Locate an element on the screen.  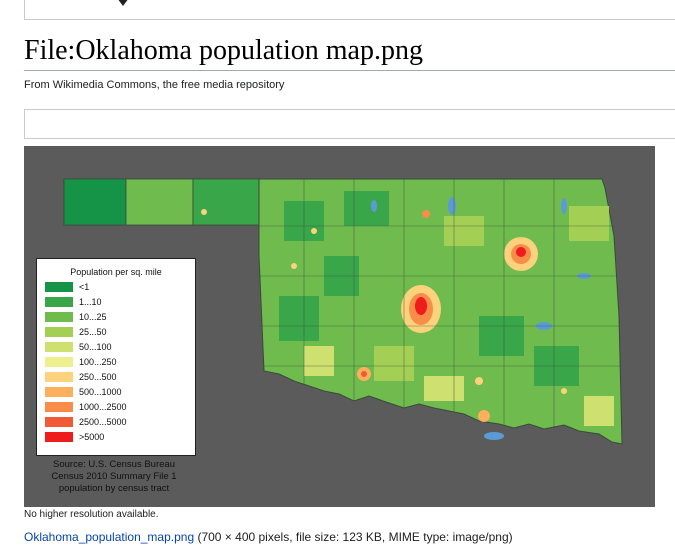
legend-label: 2500...5000 is located at coordinates (103, 422).